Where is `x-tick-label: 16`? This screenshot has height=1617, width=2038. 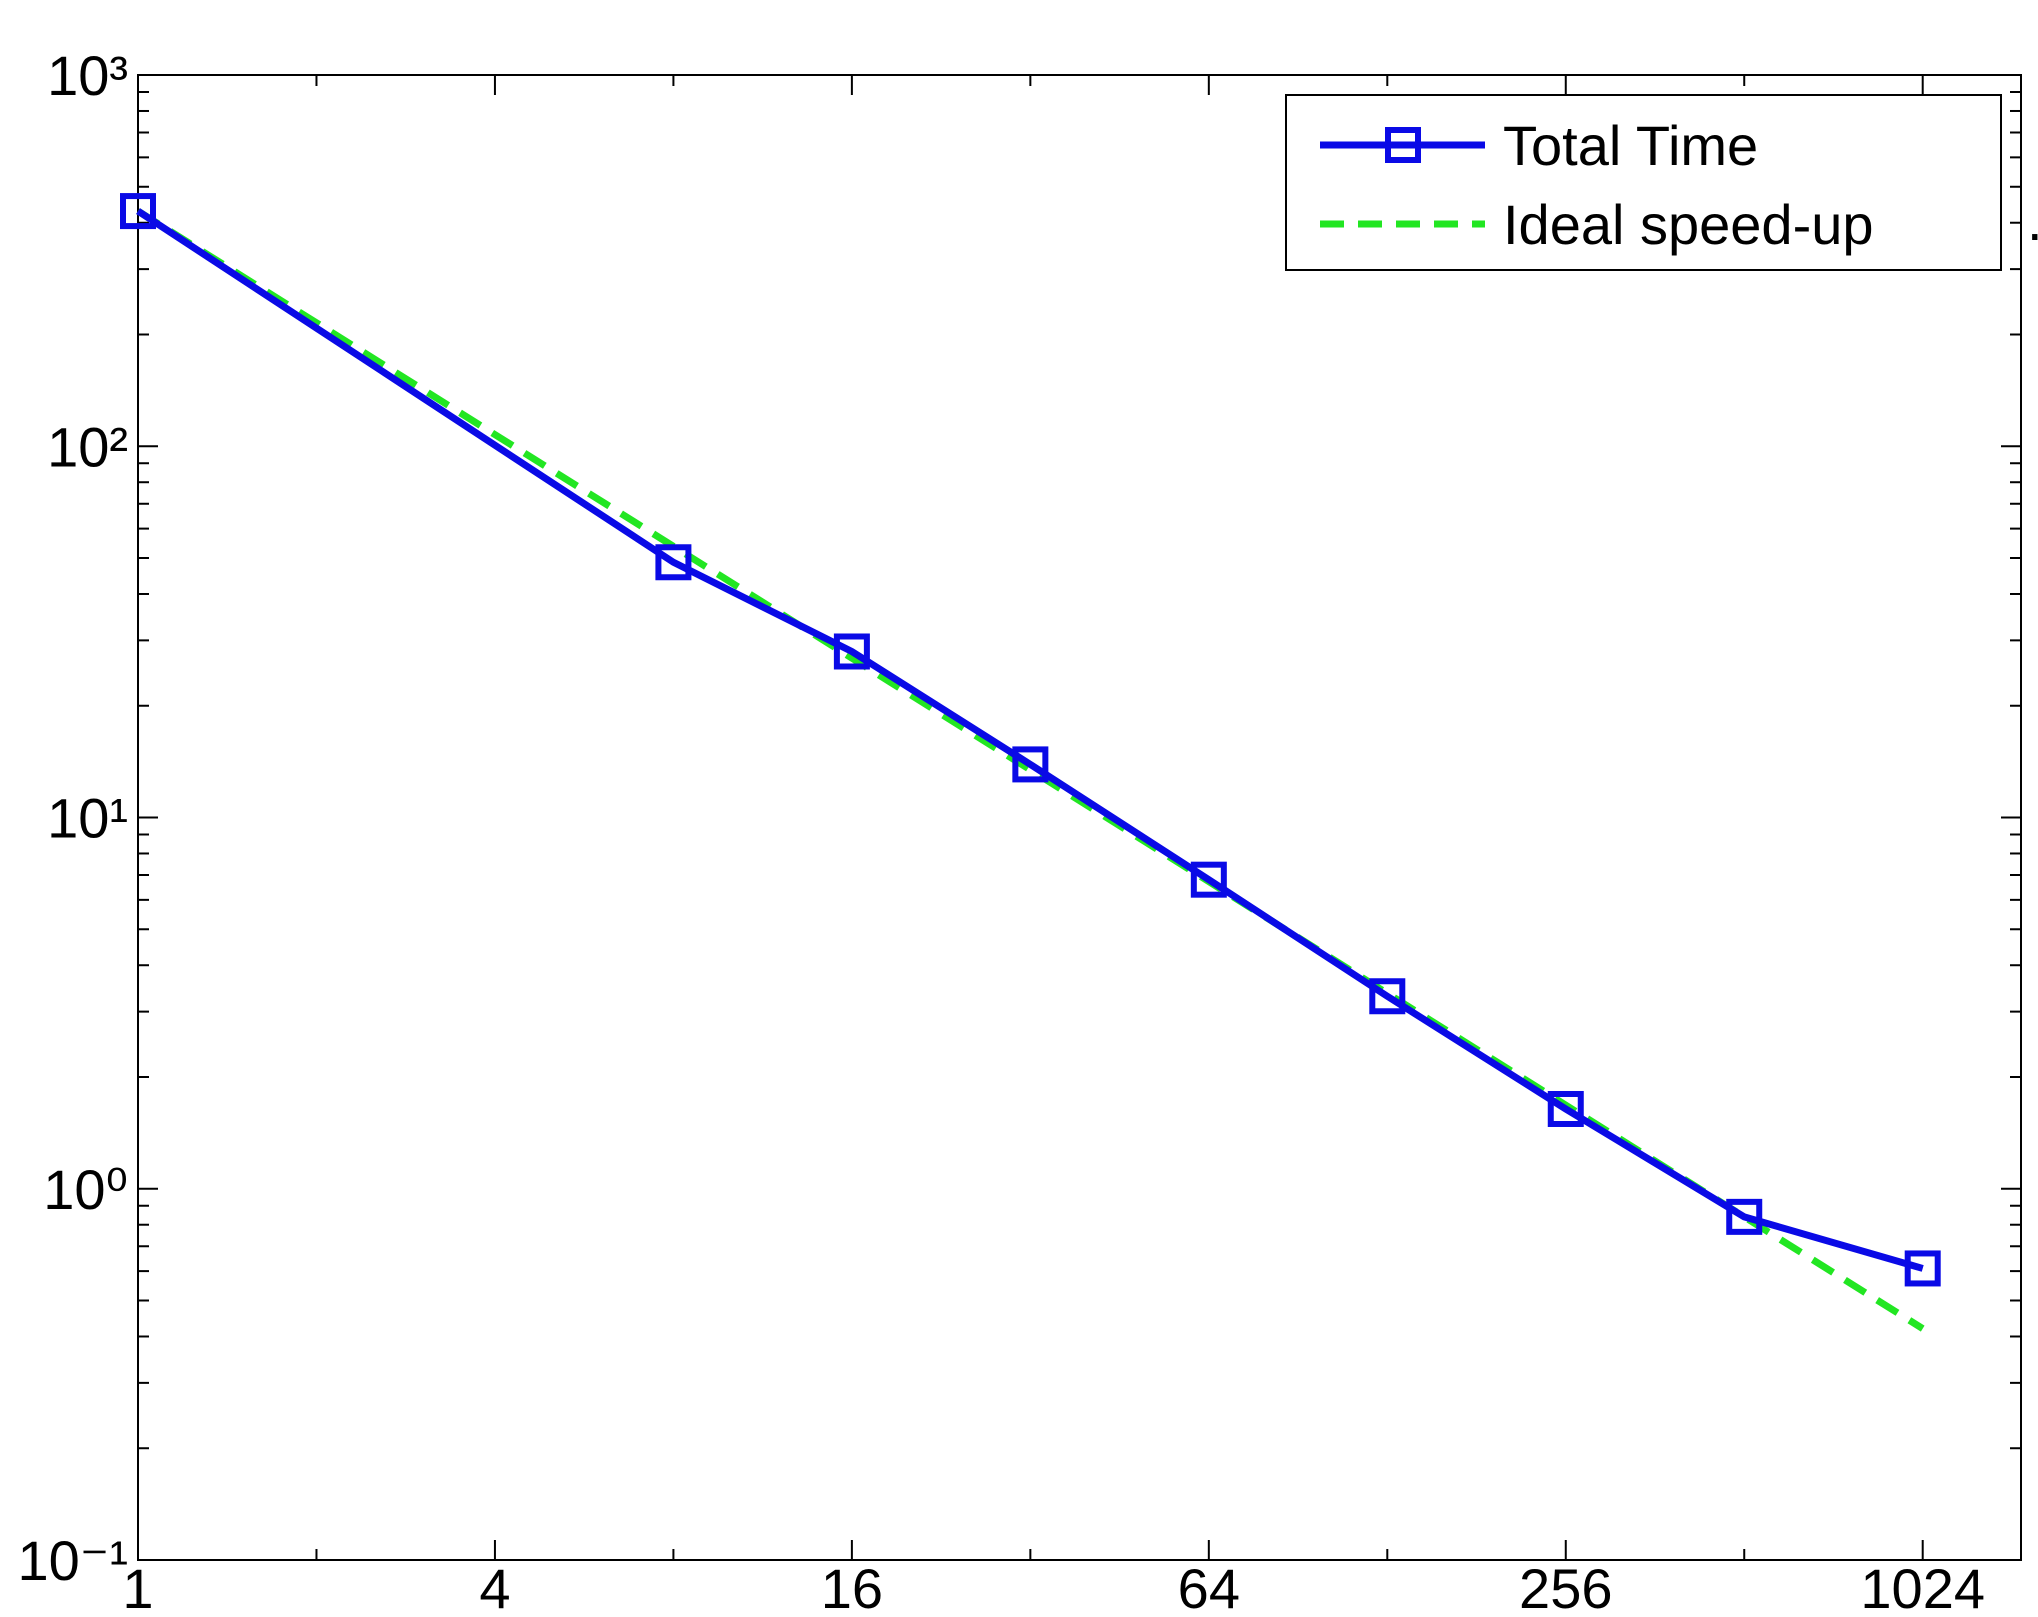
x-tick-label: 16 is located at coordinates (852, 1587).